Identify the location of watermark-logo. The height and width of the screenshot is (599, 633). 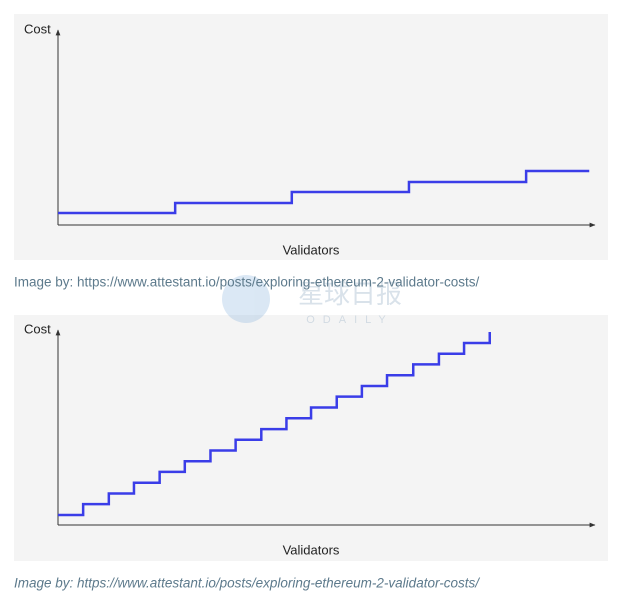
(246, 299).